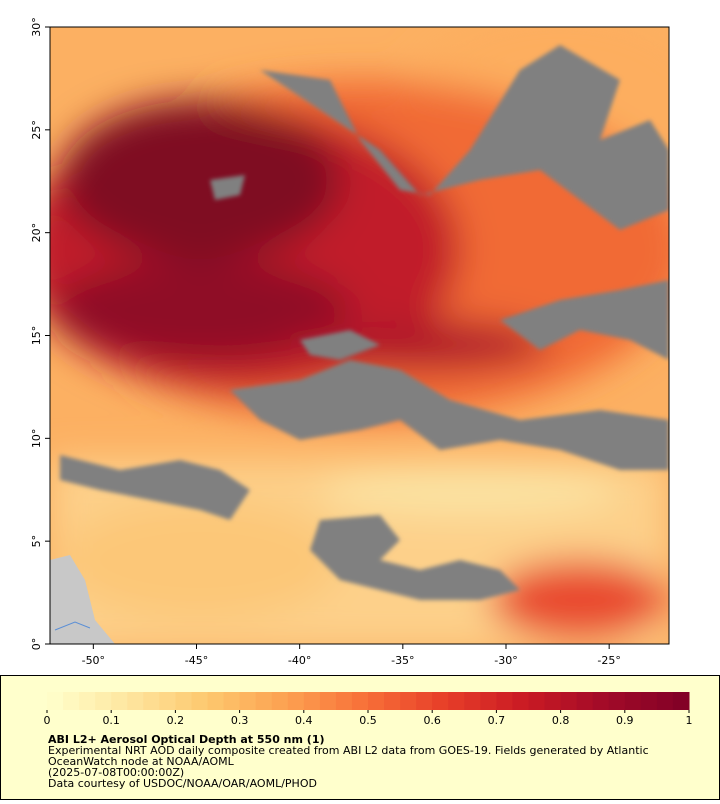 This screenshot has height=804, width=720. I want to click on y-tick-label: 5°, so click(36, 541).